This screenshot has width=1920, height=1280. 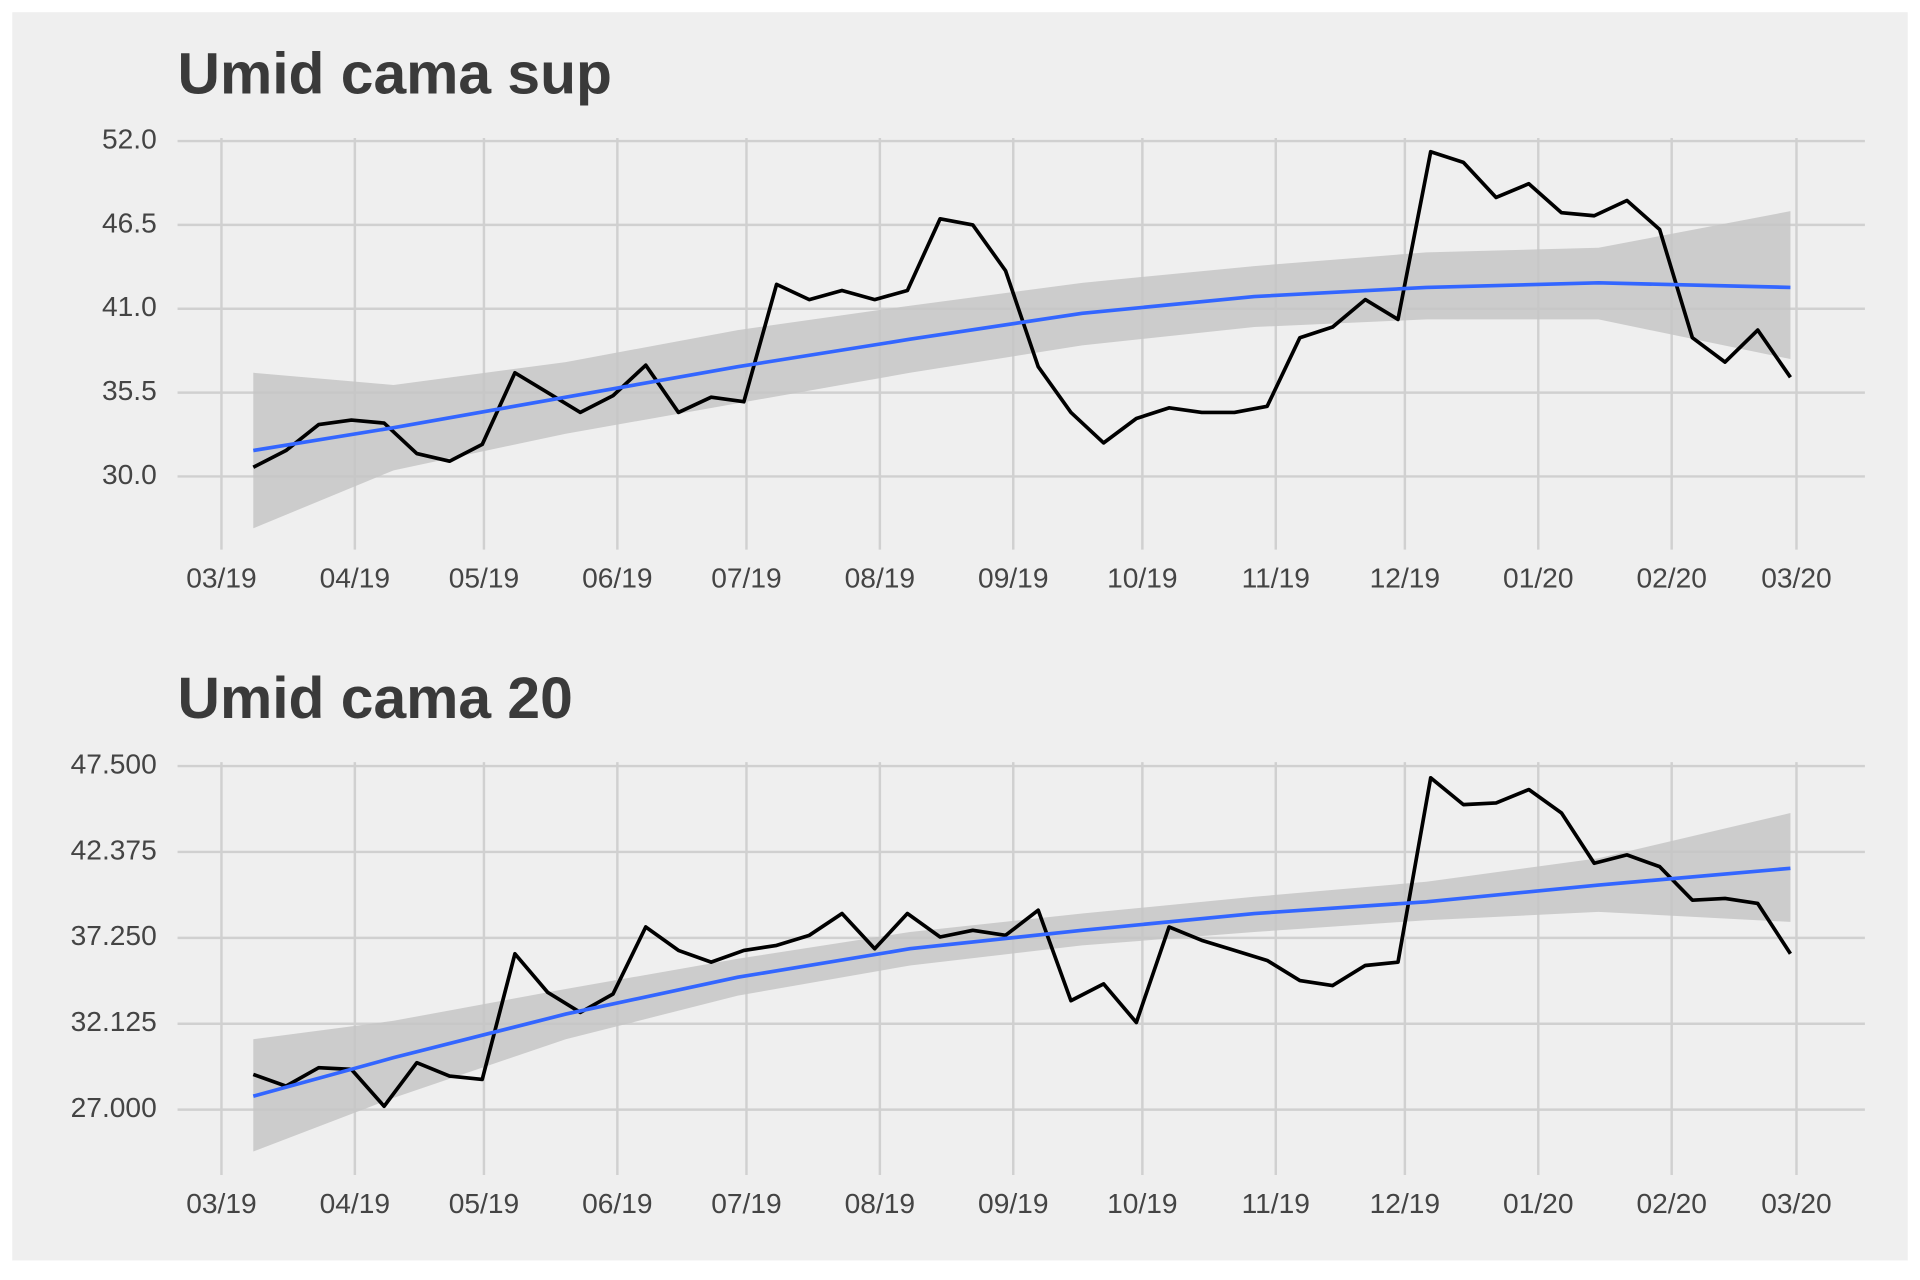 I want to click on y-tick-label: 35.5, so click(x=129, y=390).